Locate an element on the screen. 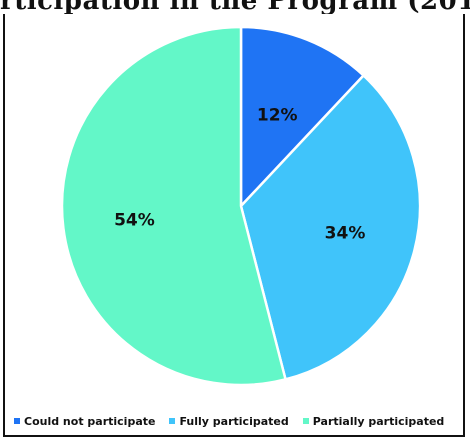 The image size is (470, 442). legend-label: Partially participated is located at coordinates (378, 421).